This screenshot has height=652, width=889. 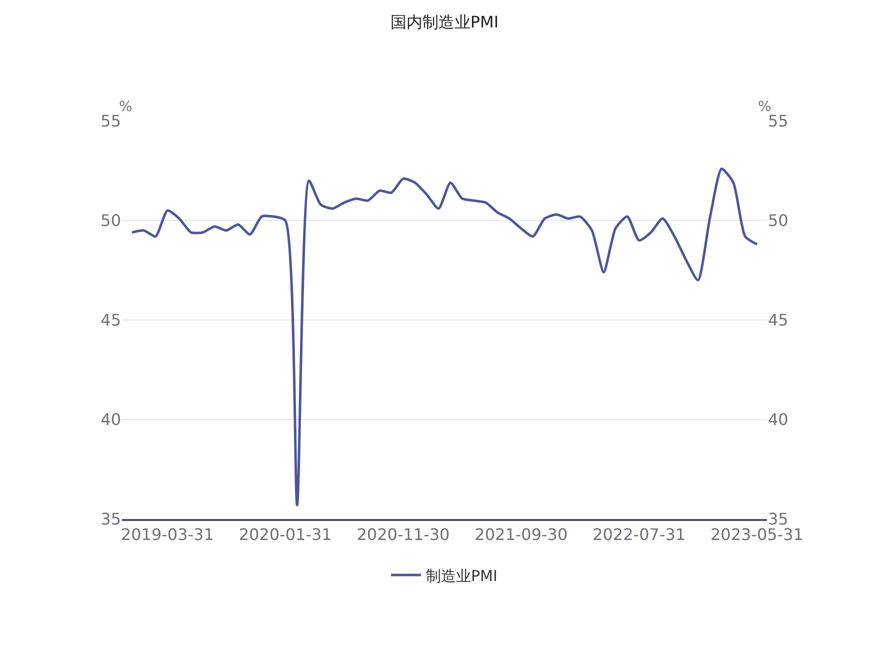 I want to click on y-axis-title: %, so click(x=125, y=107).